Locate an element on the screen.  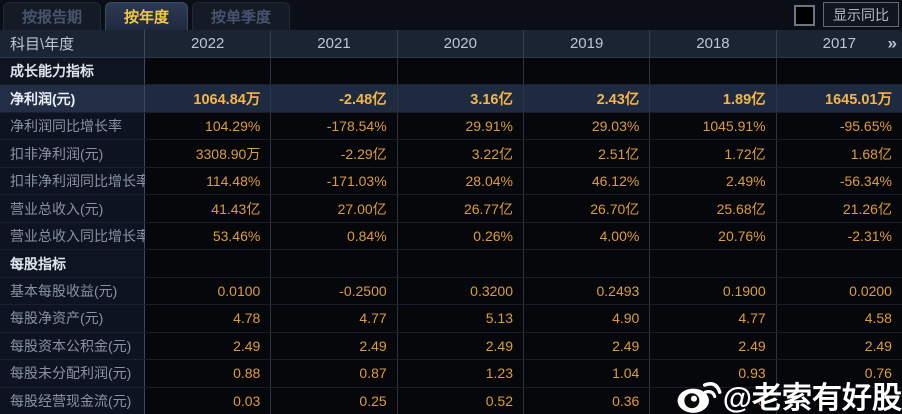
row-value-cell: 25.68亿 is located at coordinates (713, 208).